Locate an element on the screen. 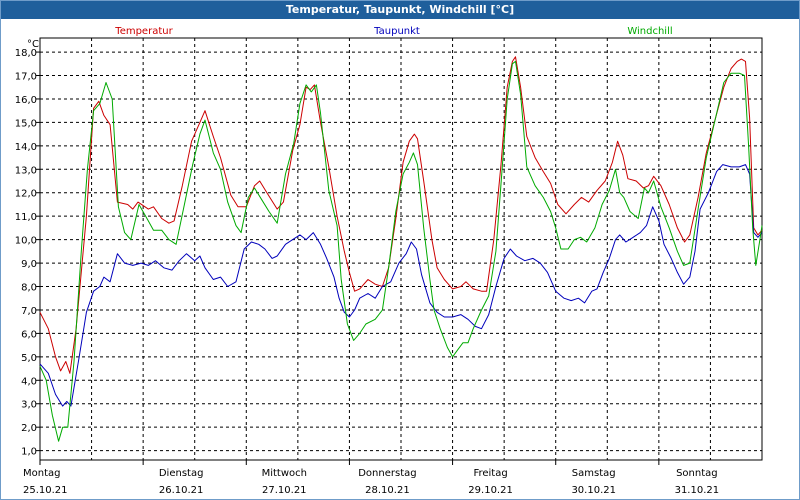  y-tick-label: 8,0 is located at coordinates (29, 288).